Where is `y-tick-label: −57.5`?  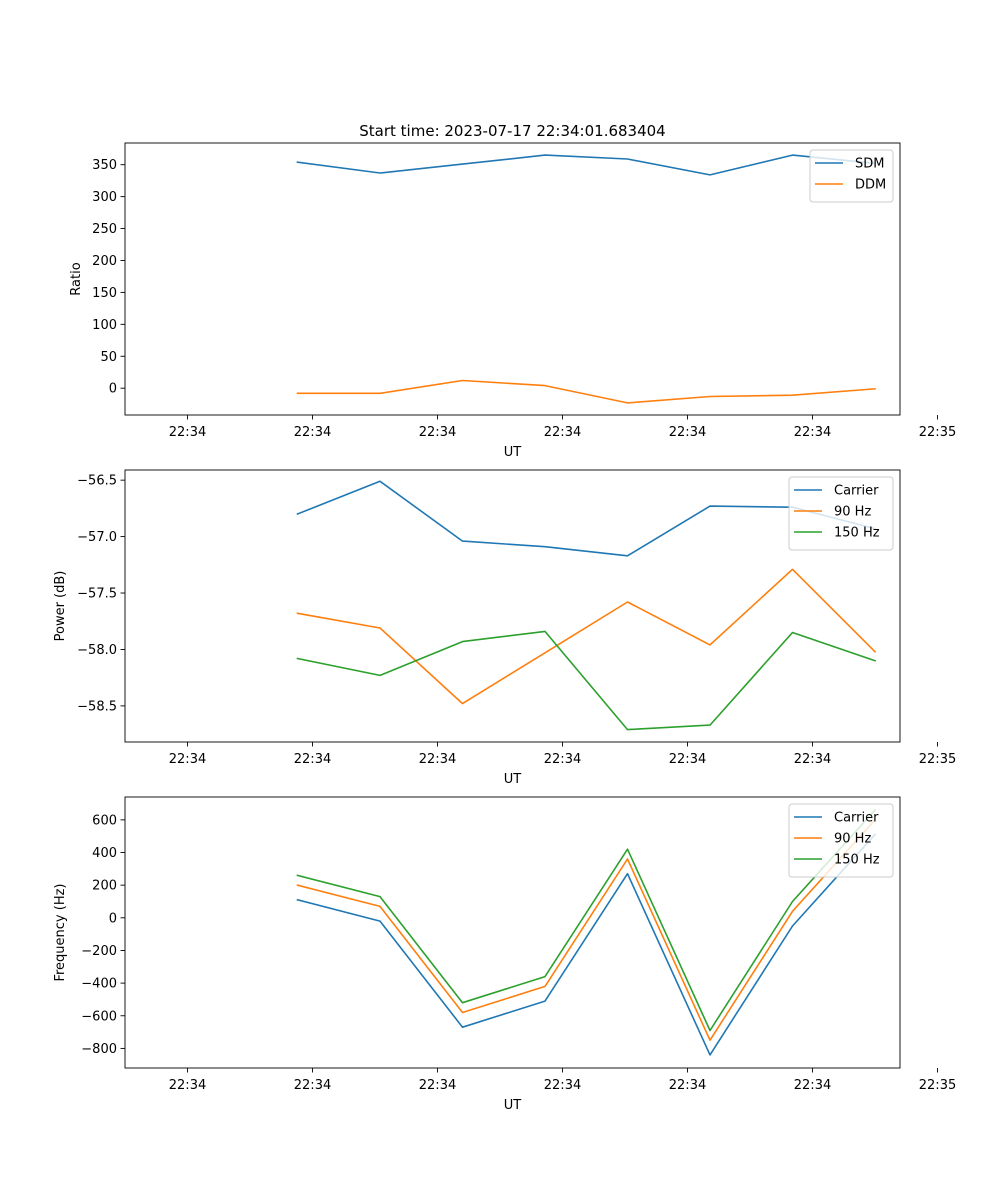 y-tick-label: −57.5 is located at coordinates (97, 594).